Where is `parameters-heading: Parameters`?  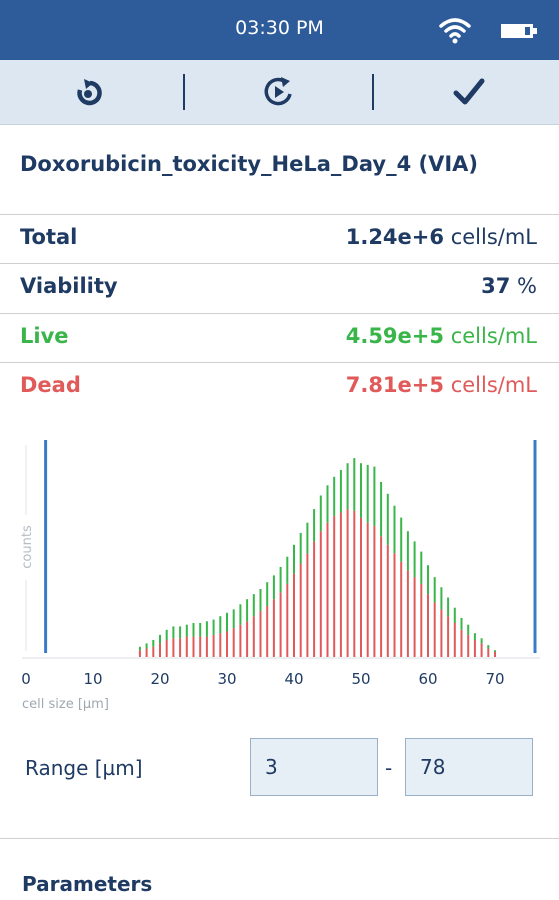 parameters-heading: Parameters is located at coordinates (87, 884).